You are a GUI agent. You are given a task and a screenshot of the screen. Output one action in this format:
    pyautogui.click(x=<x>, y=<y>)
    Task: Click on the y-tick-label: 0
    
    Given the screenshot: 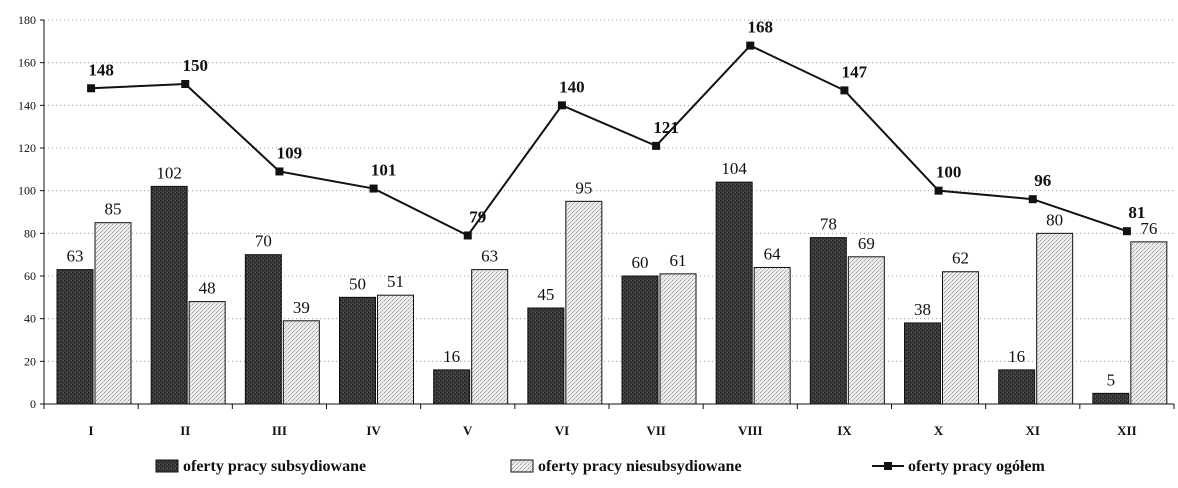 What is the action you would take?
    pyautogui.click(x=33, y=404)
    